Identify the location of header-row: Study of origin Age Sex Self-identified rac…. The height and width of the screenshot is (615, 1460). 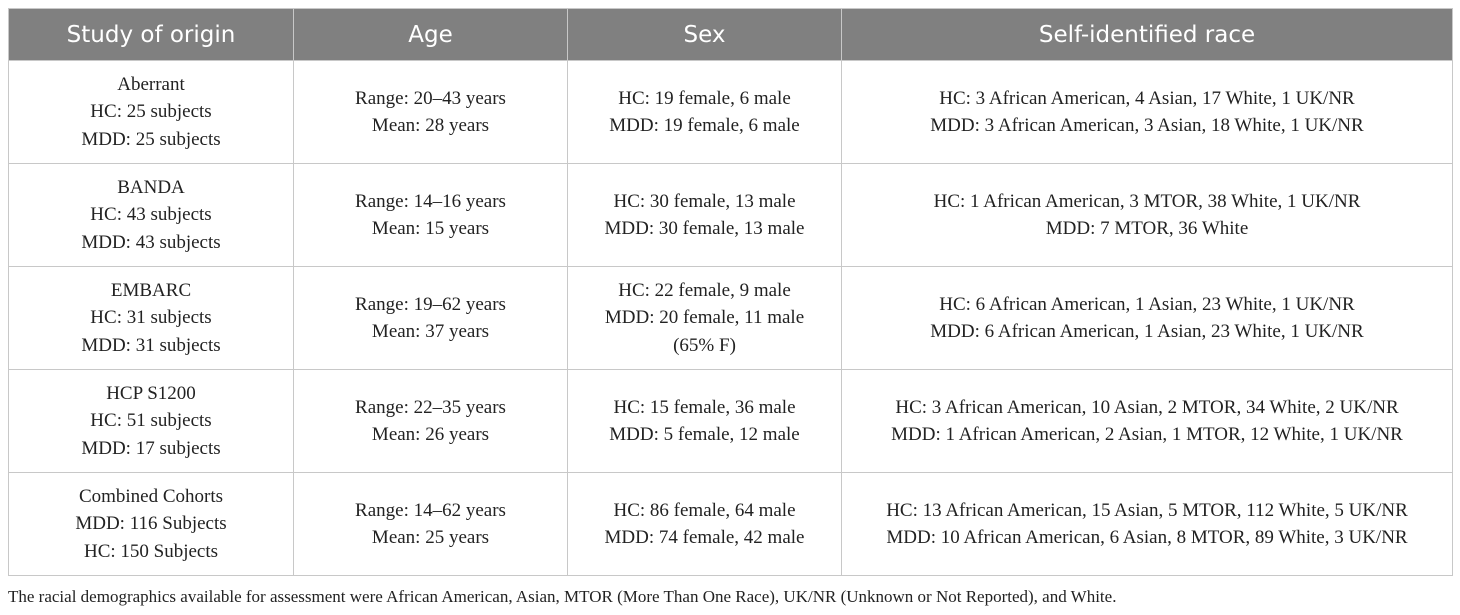
(730, 34).